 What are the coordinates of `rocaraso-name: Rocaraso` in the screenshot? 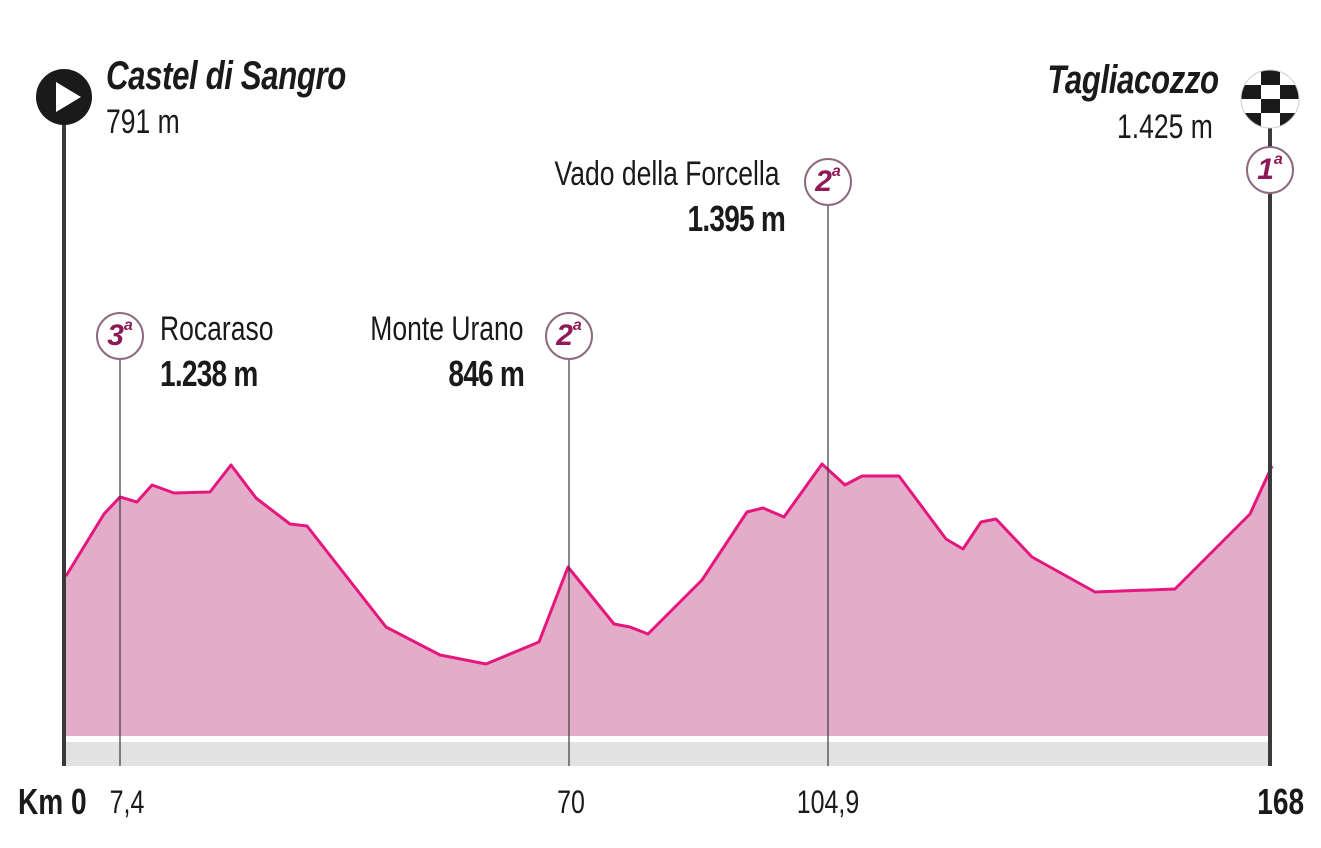 It's located at (217, 329).